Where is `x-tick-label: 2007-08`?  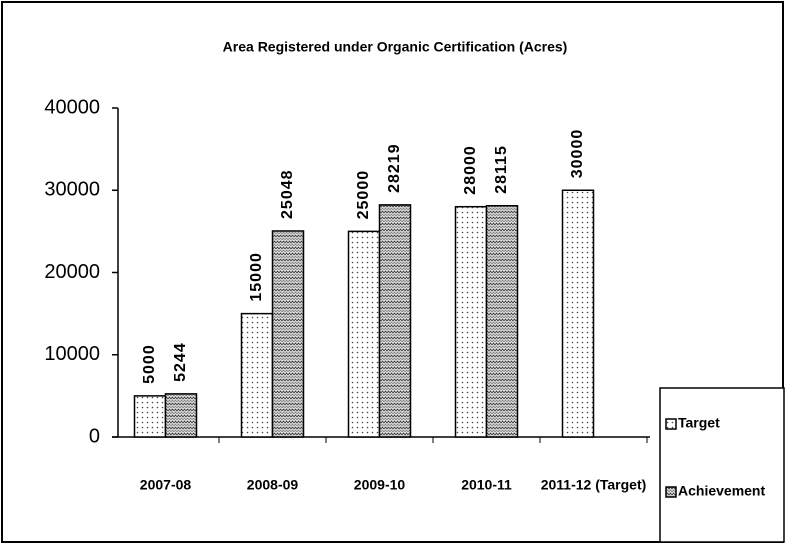 x-tick-label: 2007-08 is located at coordinates (166, 485).